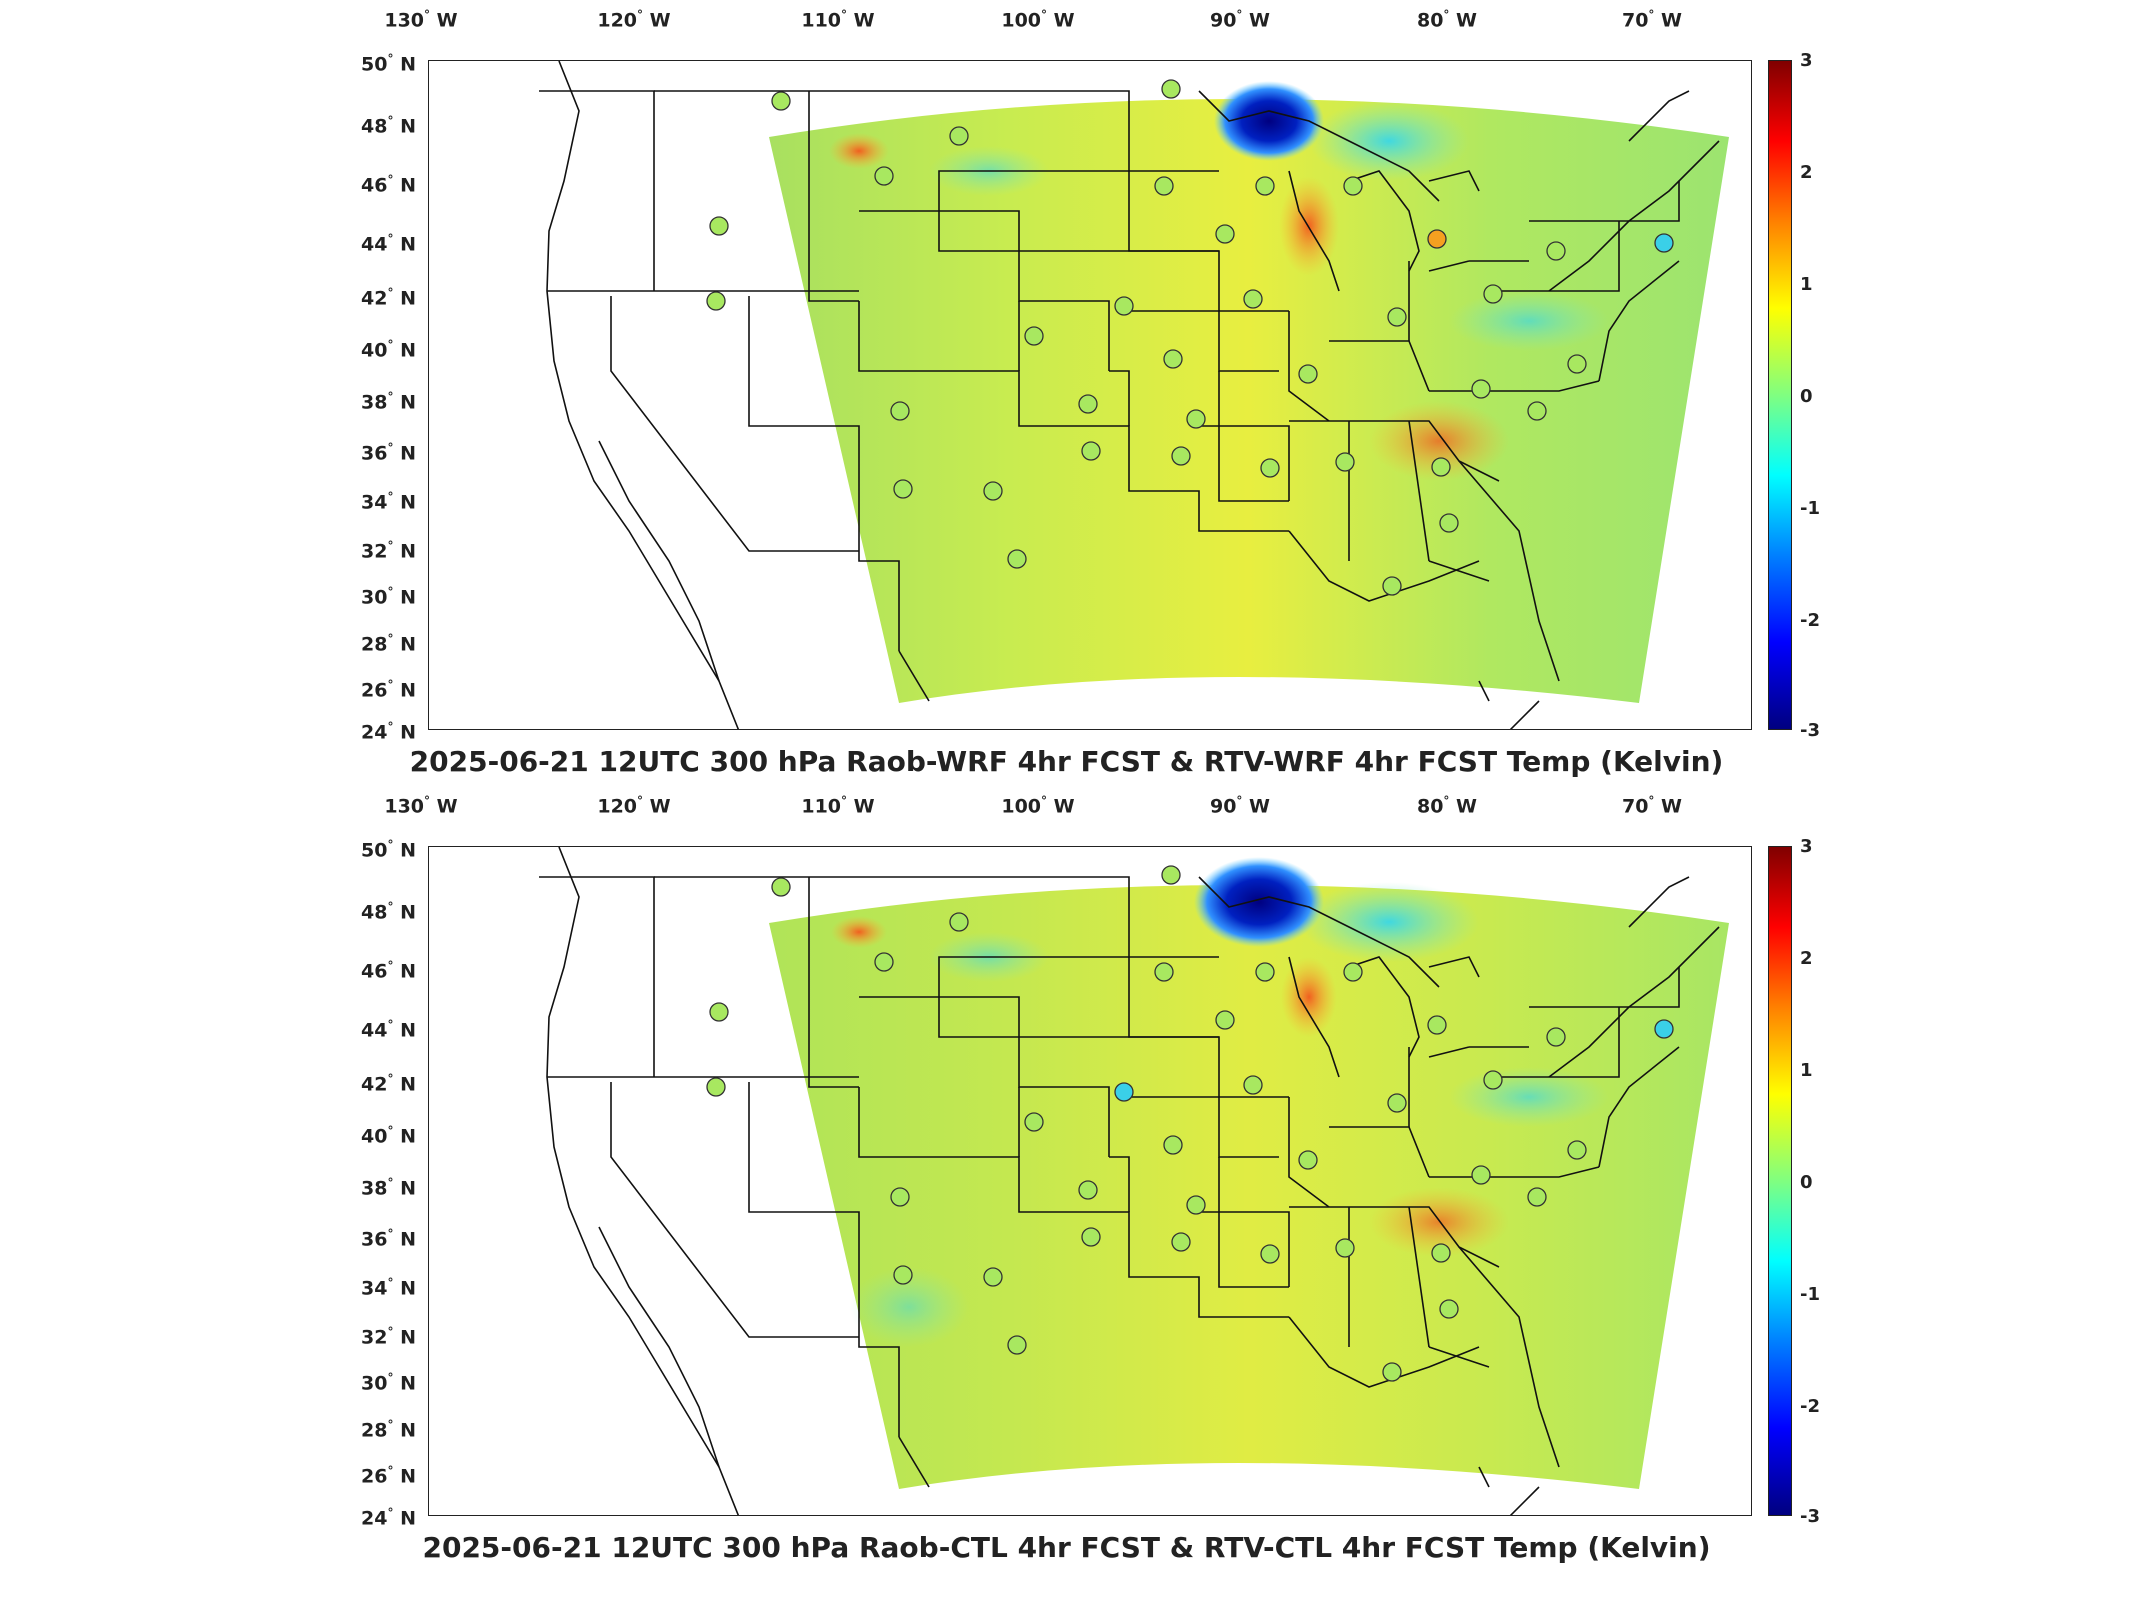  What do you see at coordinates (1806, 60) in the screenshot?
I see `colorbar-tick: 3` at bounding box center [1806, 60].